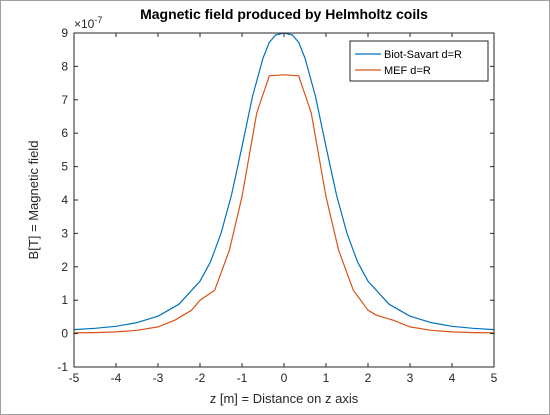 This screenshot has height=415, width=550. Describe the element at coordinates (407, 71) in the screenshot. I see `legend-label-mef: MEF d=R` at that location.